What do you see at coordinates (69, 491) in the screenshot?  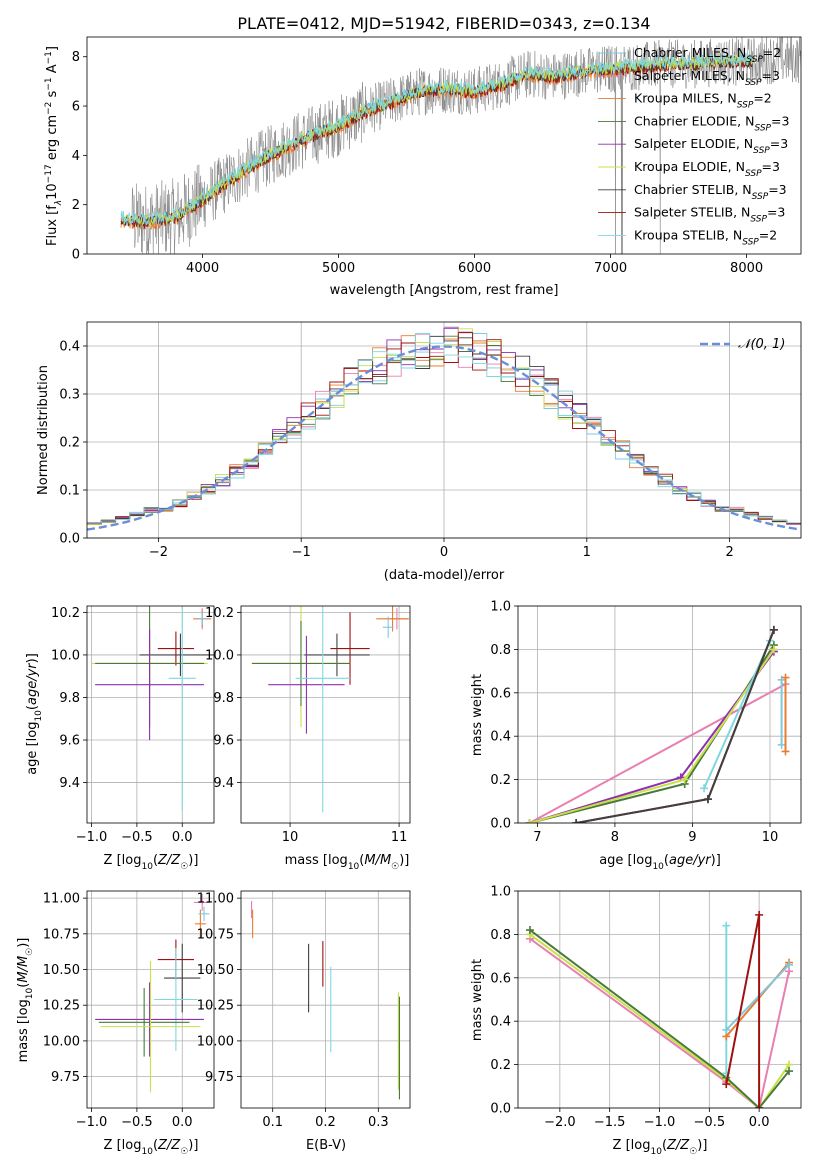 I see `y-tick-label: 0.1` at bounding box center [69, 491].